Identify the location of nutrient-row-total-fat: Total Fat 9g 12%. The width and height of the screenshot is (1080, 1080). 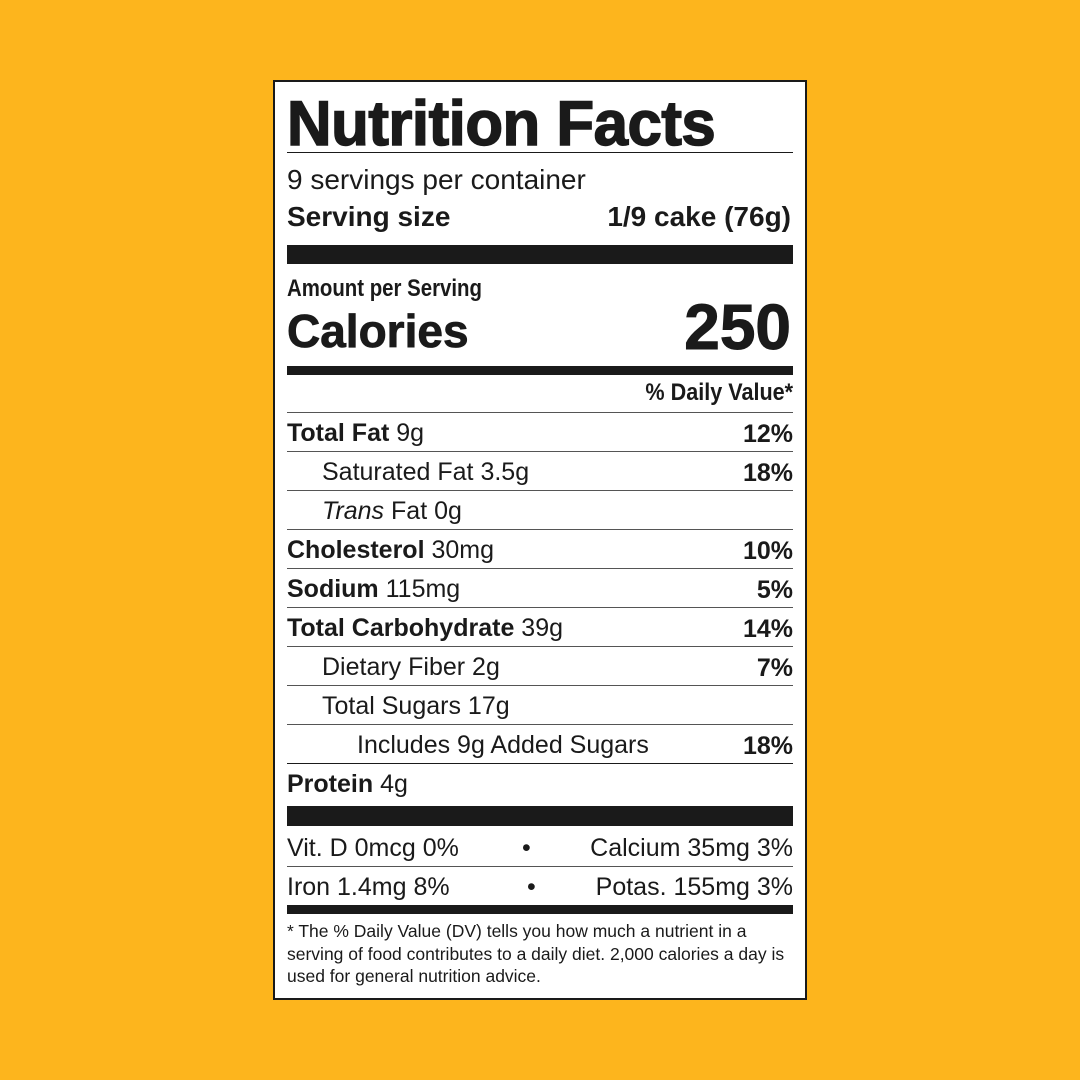
(540, 432).